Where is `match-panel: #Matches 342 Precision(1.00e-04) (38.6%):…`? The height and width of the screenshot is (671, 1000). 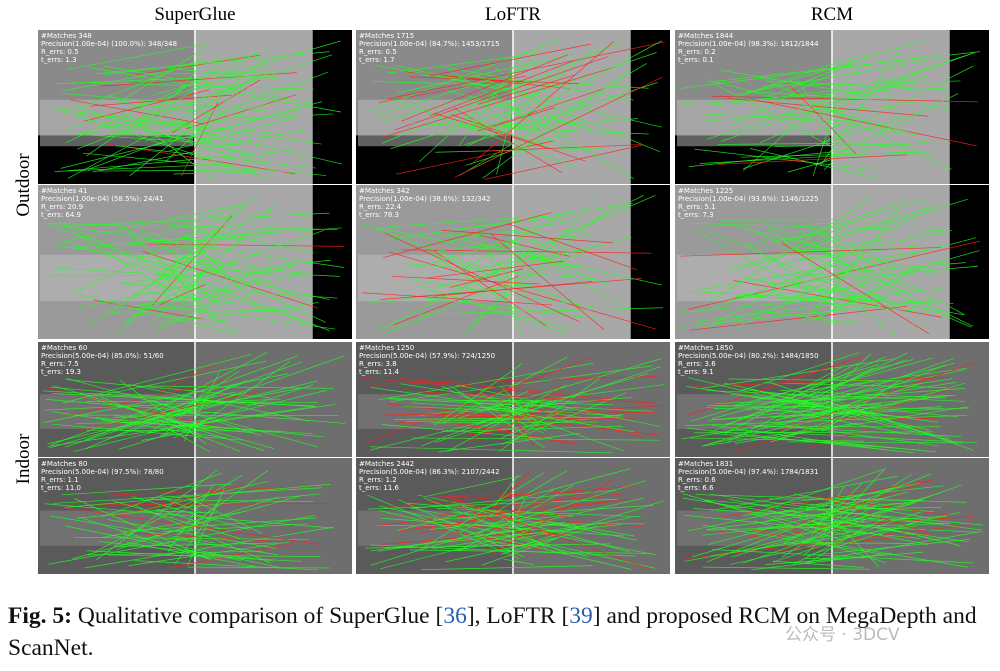 match-panel: #Matches 342 Precision(1.00e-04) (38.6%):… is located at coordinates (513, 262).